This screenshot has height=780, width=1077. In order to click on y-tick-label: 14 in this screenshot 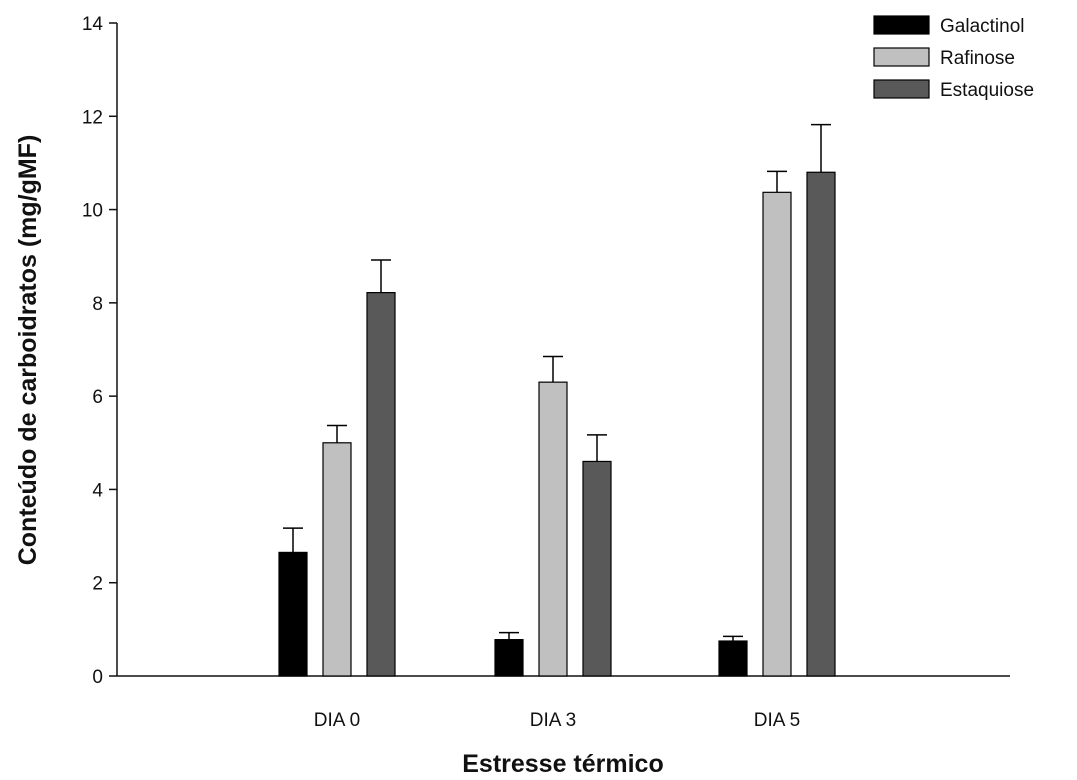, I will do `click(93, 24)`.